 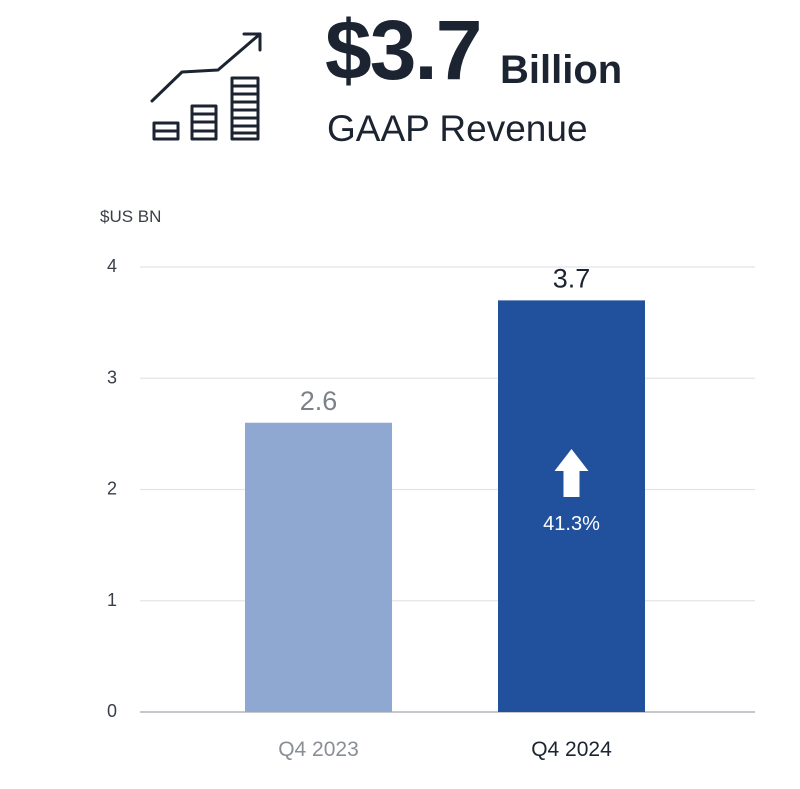 I want to click on y-axis-label: $US BN, so click(x=130, y=216).